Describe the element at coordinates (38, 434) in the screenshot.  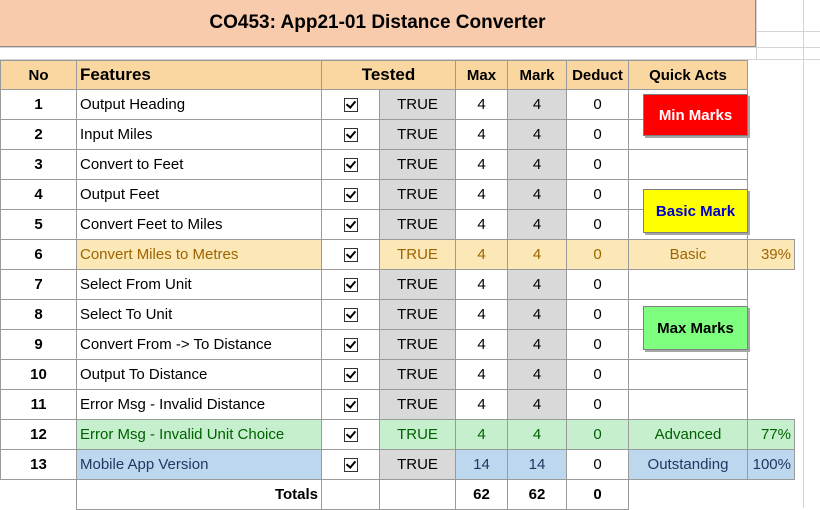
I see `row-number: 12` at that location.